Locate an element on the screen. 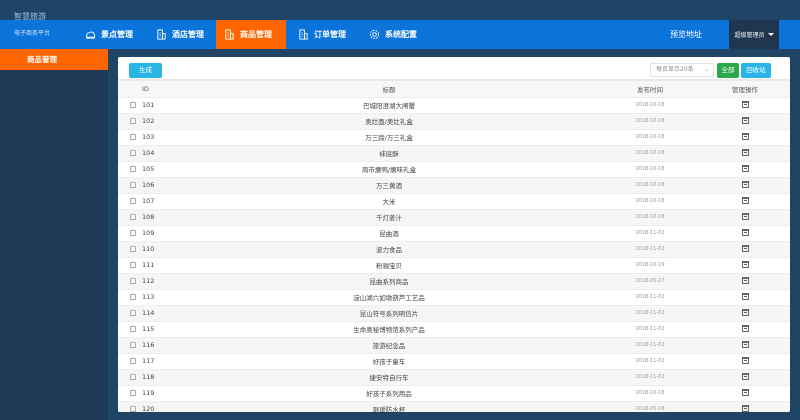  title-cell: 粉骊宝贝 is located at coordinates (389, 265).